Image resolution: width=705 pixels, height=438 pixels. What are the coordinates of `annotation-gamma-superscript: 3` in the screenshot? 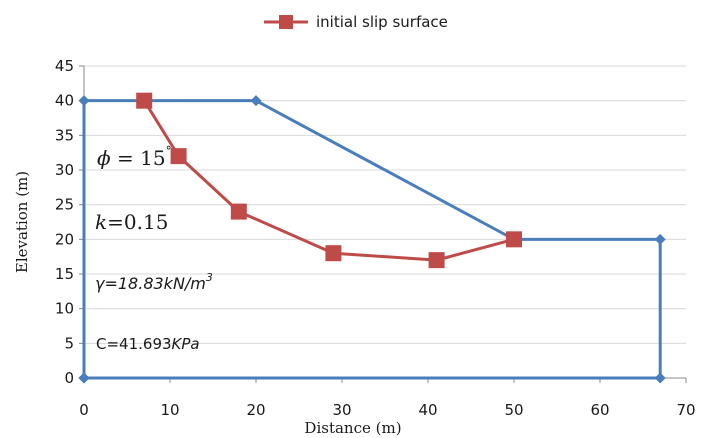 It's located at (209, 277).